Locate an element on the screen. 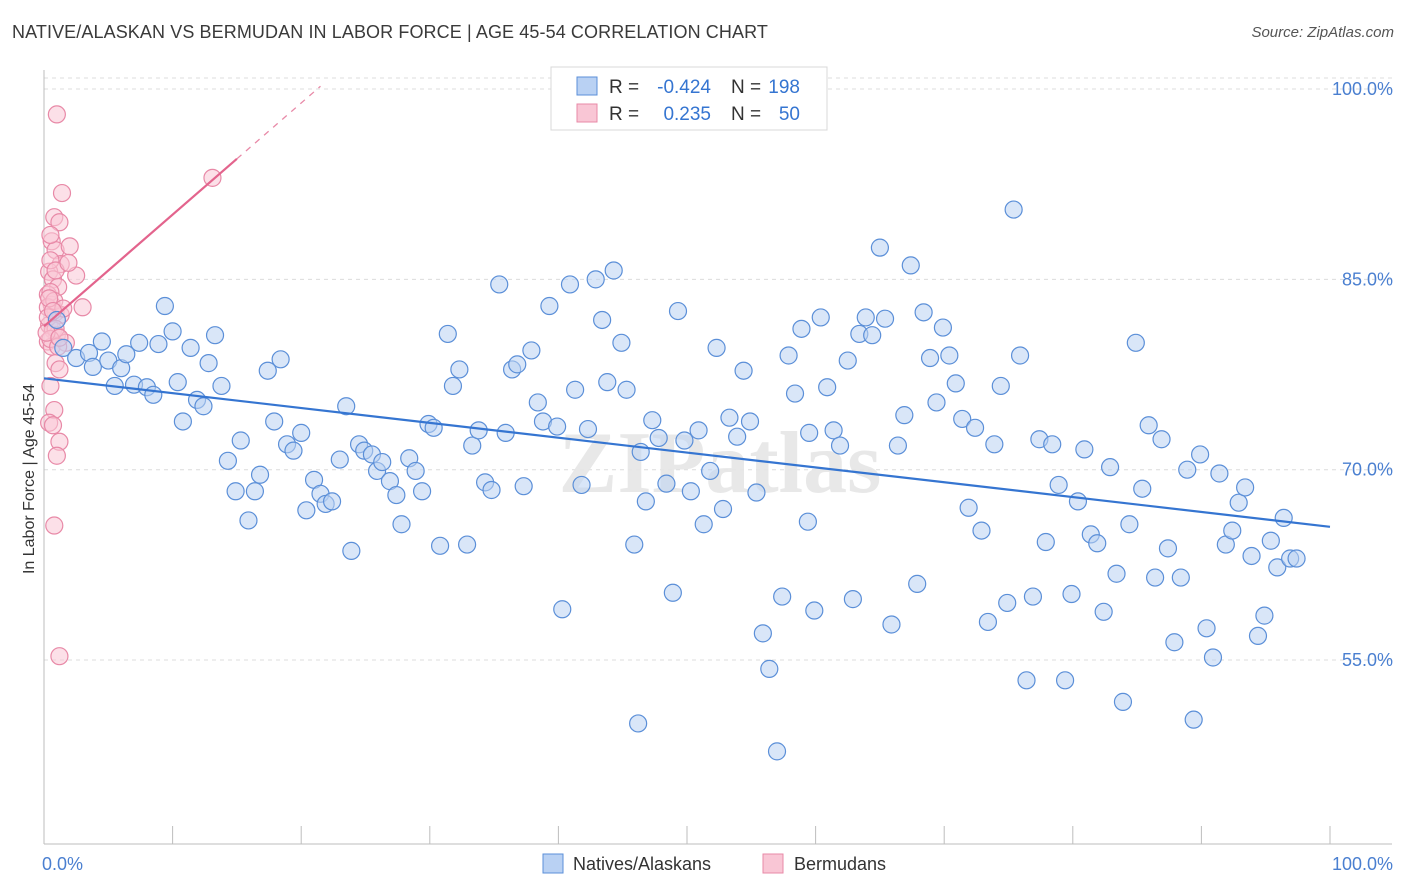 This screenshot has width=1406, height=892. legend-r-value: 0.235 is located at coordinates (687, 114).